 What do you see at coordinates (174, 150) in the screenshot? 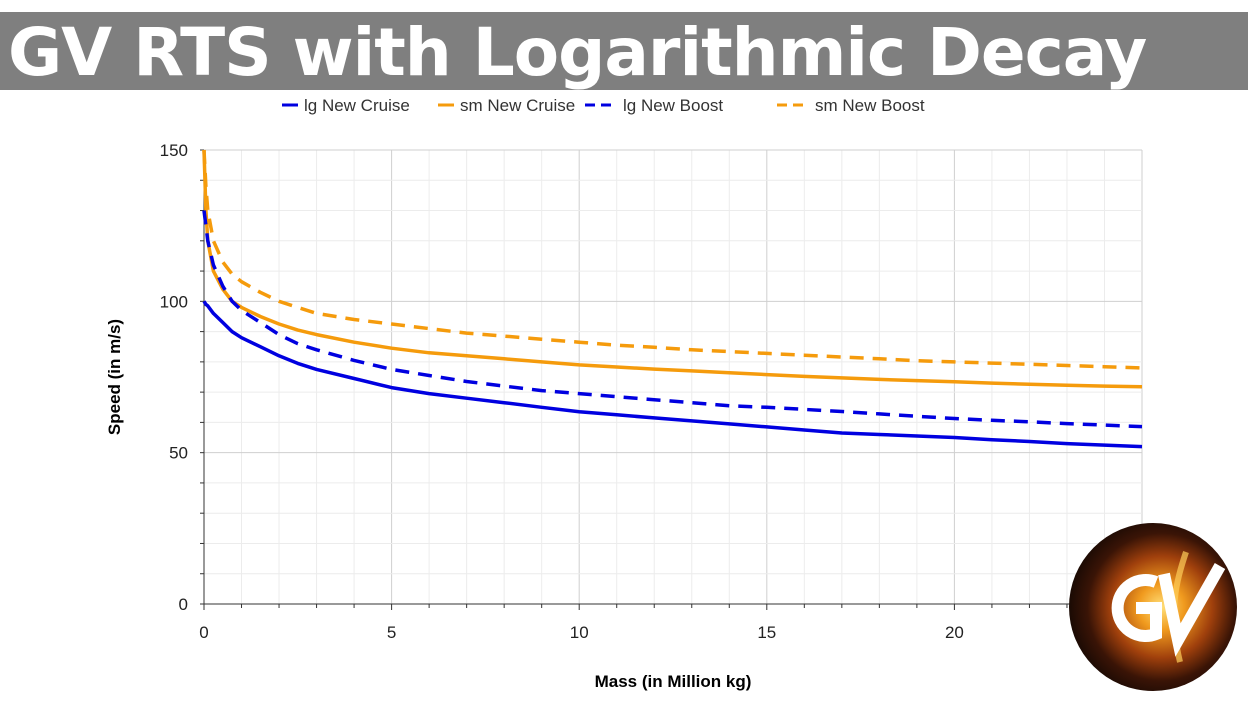
I see `y-tick-label: 150` at bounding box center [174, 150].